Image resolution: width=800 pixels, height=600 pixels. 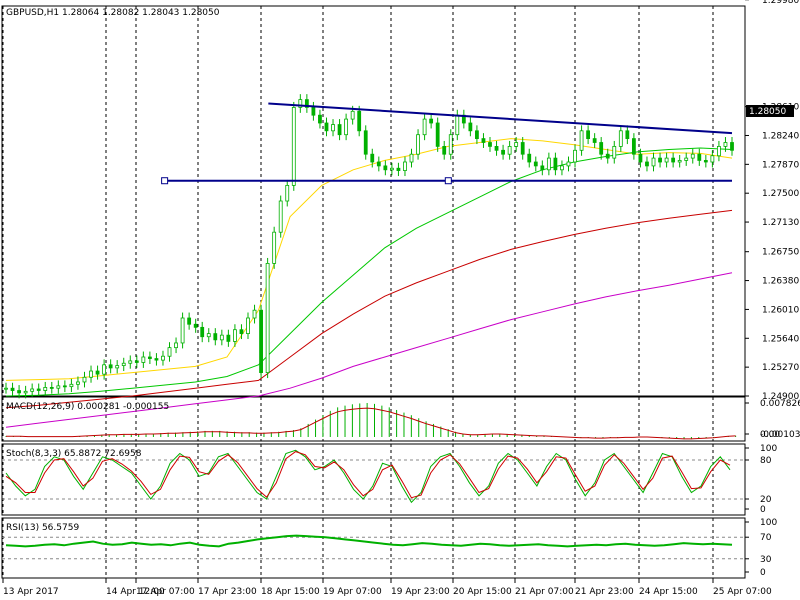 I want to click on x-tick-label: 21 Apr 23:00, so click(x=604, y=592).